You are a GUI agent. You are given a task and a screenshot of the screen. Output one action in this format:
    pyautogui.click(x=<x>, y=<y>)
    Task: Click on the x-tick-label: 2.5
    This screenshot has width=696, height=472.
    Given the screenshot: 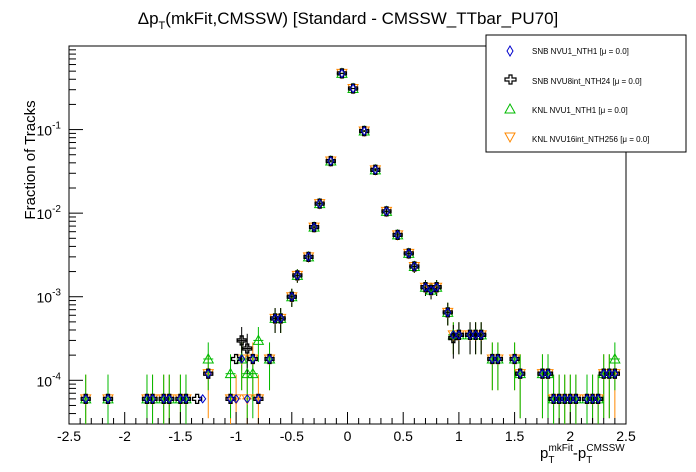 What is the action you would take?
    pyautogui.click(x=626, y=436)
    